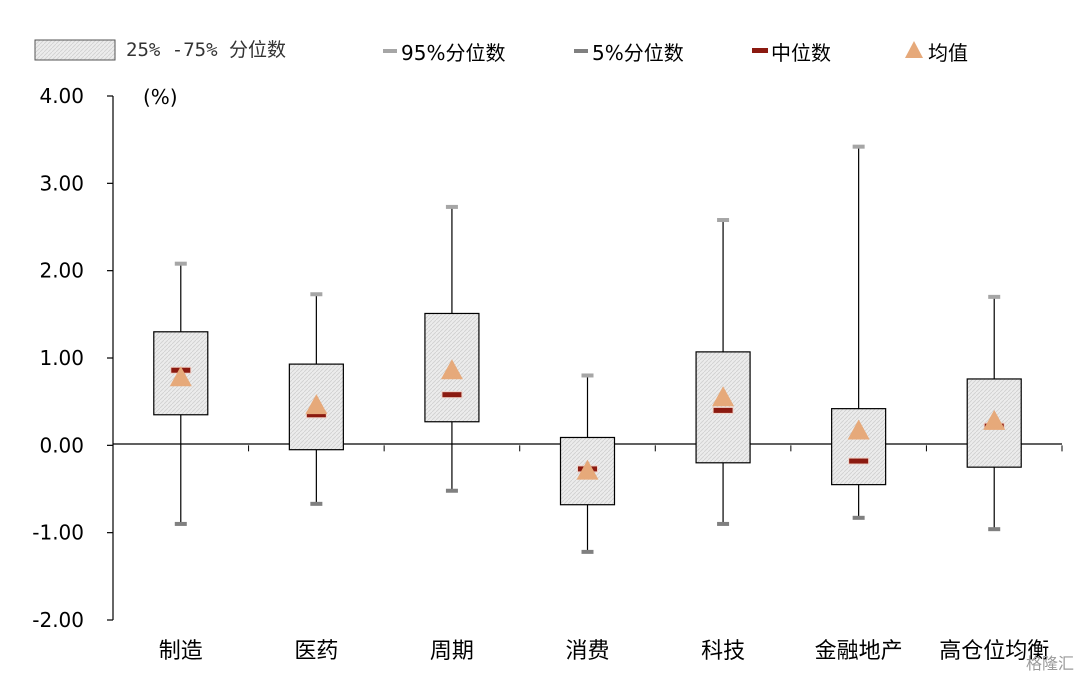 The height and width of the screenshot is (678, 1080). I want to click on legend-box-swatch, so click(75, 50).